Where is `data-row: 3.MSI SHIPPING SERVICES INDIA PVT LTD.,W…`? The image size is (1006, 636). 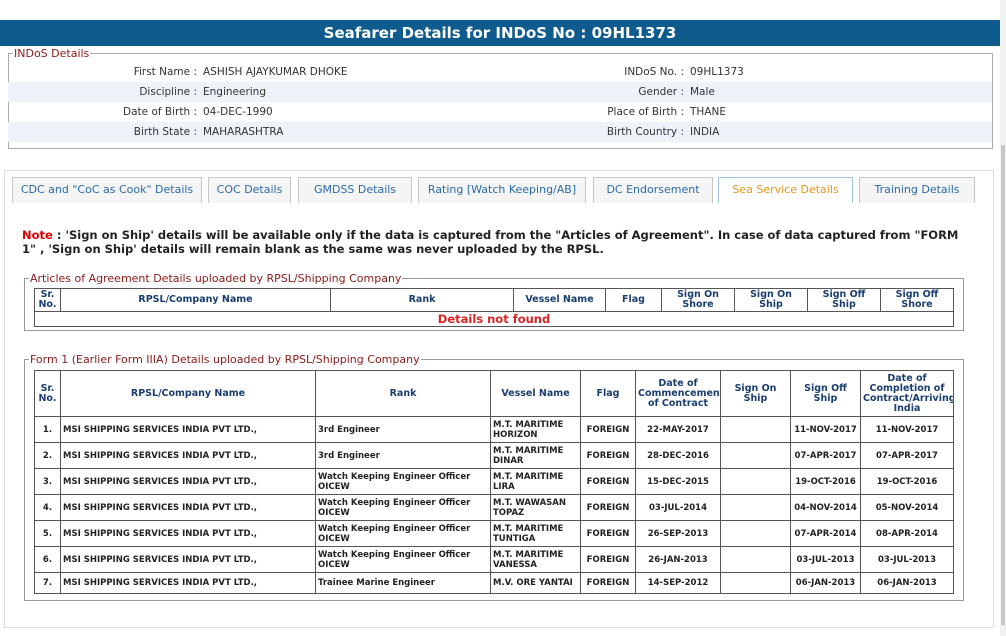
data-row: 3.MSI SHIPPING SERVICES INDIA PVT LTD.,W… is located at coordinates (494, 482).